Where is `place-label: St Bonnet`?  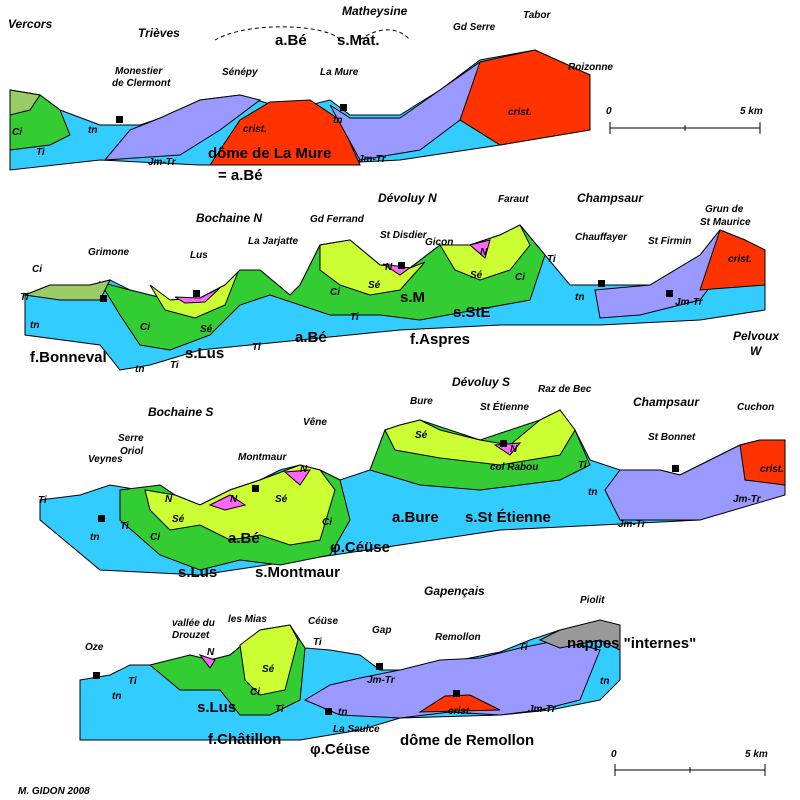 place-label: St Bonnet is located at coordinates (672, 437).